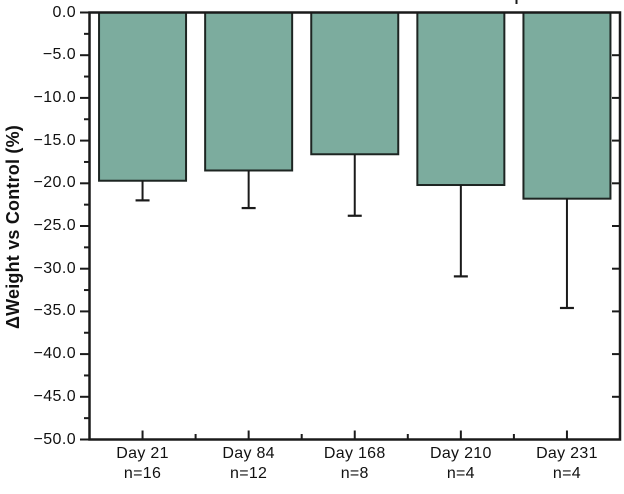 The width and height of the screenshot is (624, 494). Describe the element at coordinates (59, 55) in the screenshot. I see `y-tick-label: −5.0` at that location.